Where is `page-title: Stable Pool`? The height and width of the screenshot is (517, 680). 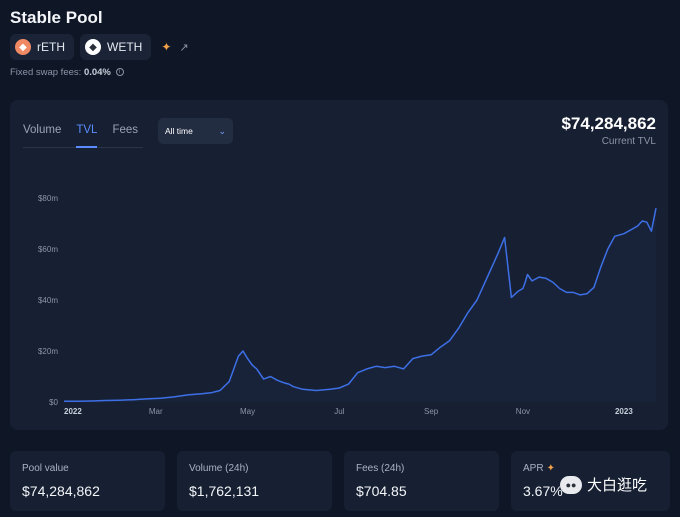 page-title: Stable Pool is located at coordinates (56, 17).